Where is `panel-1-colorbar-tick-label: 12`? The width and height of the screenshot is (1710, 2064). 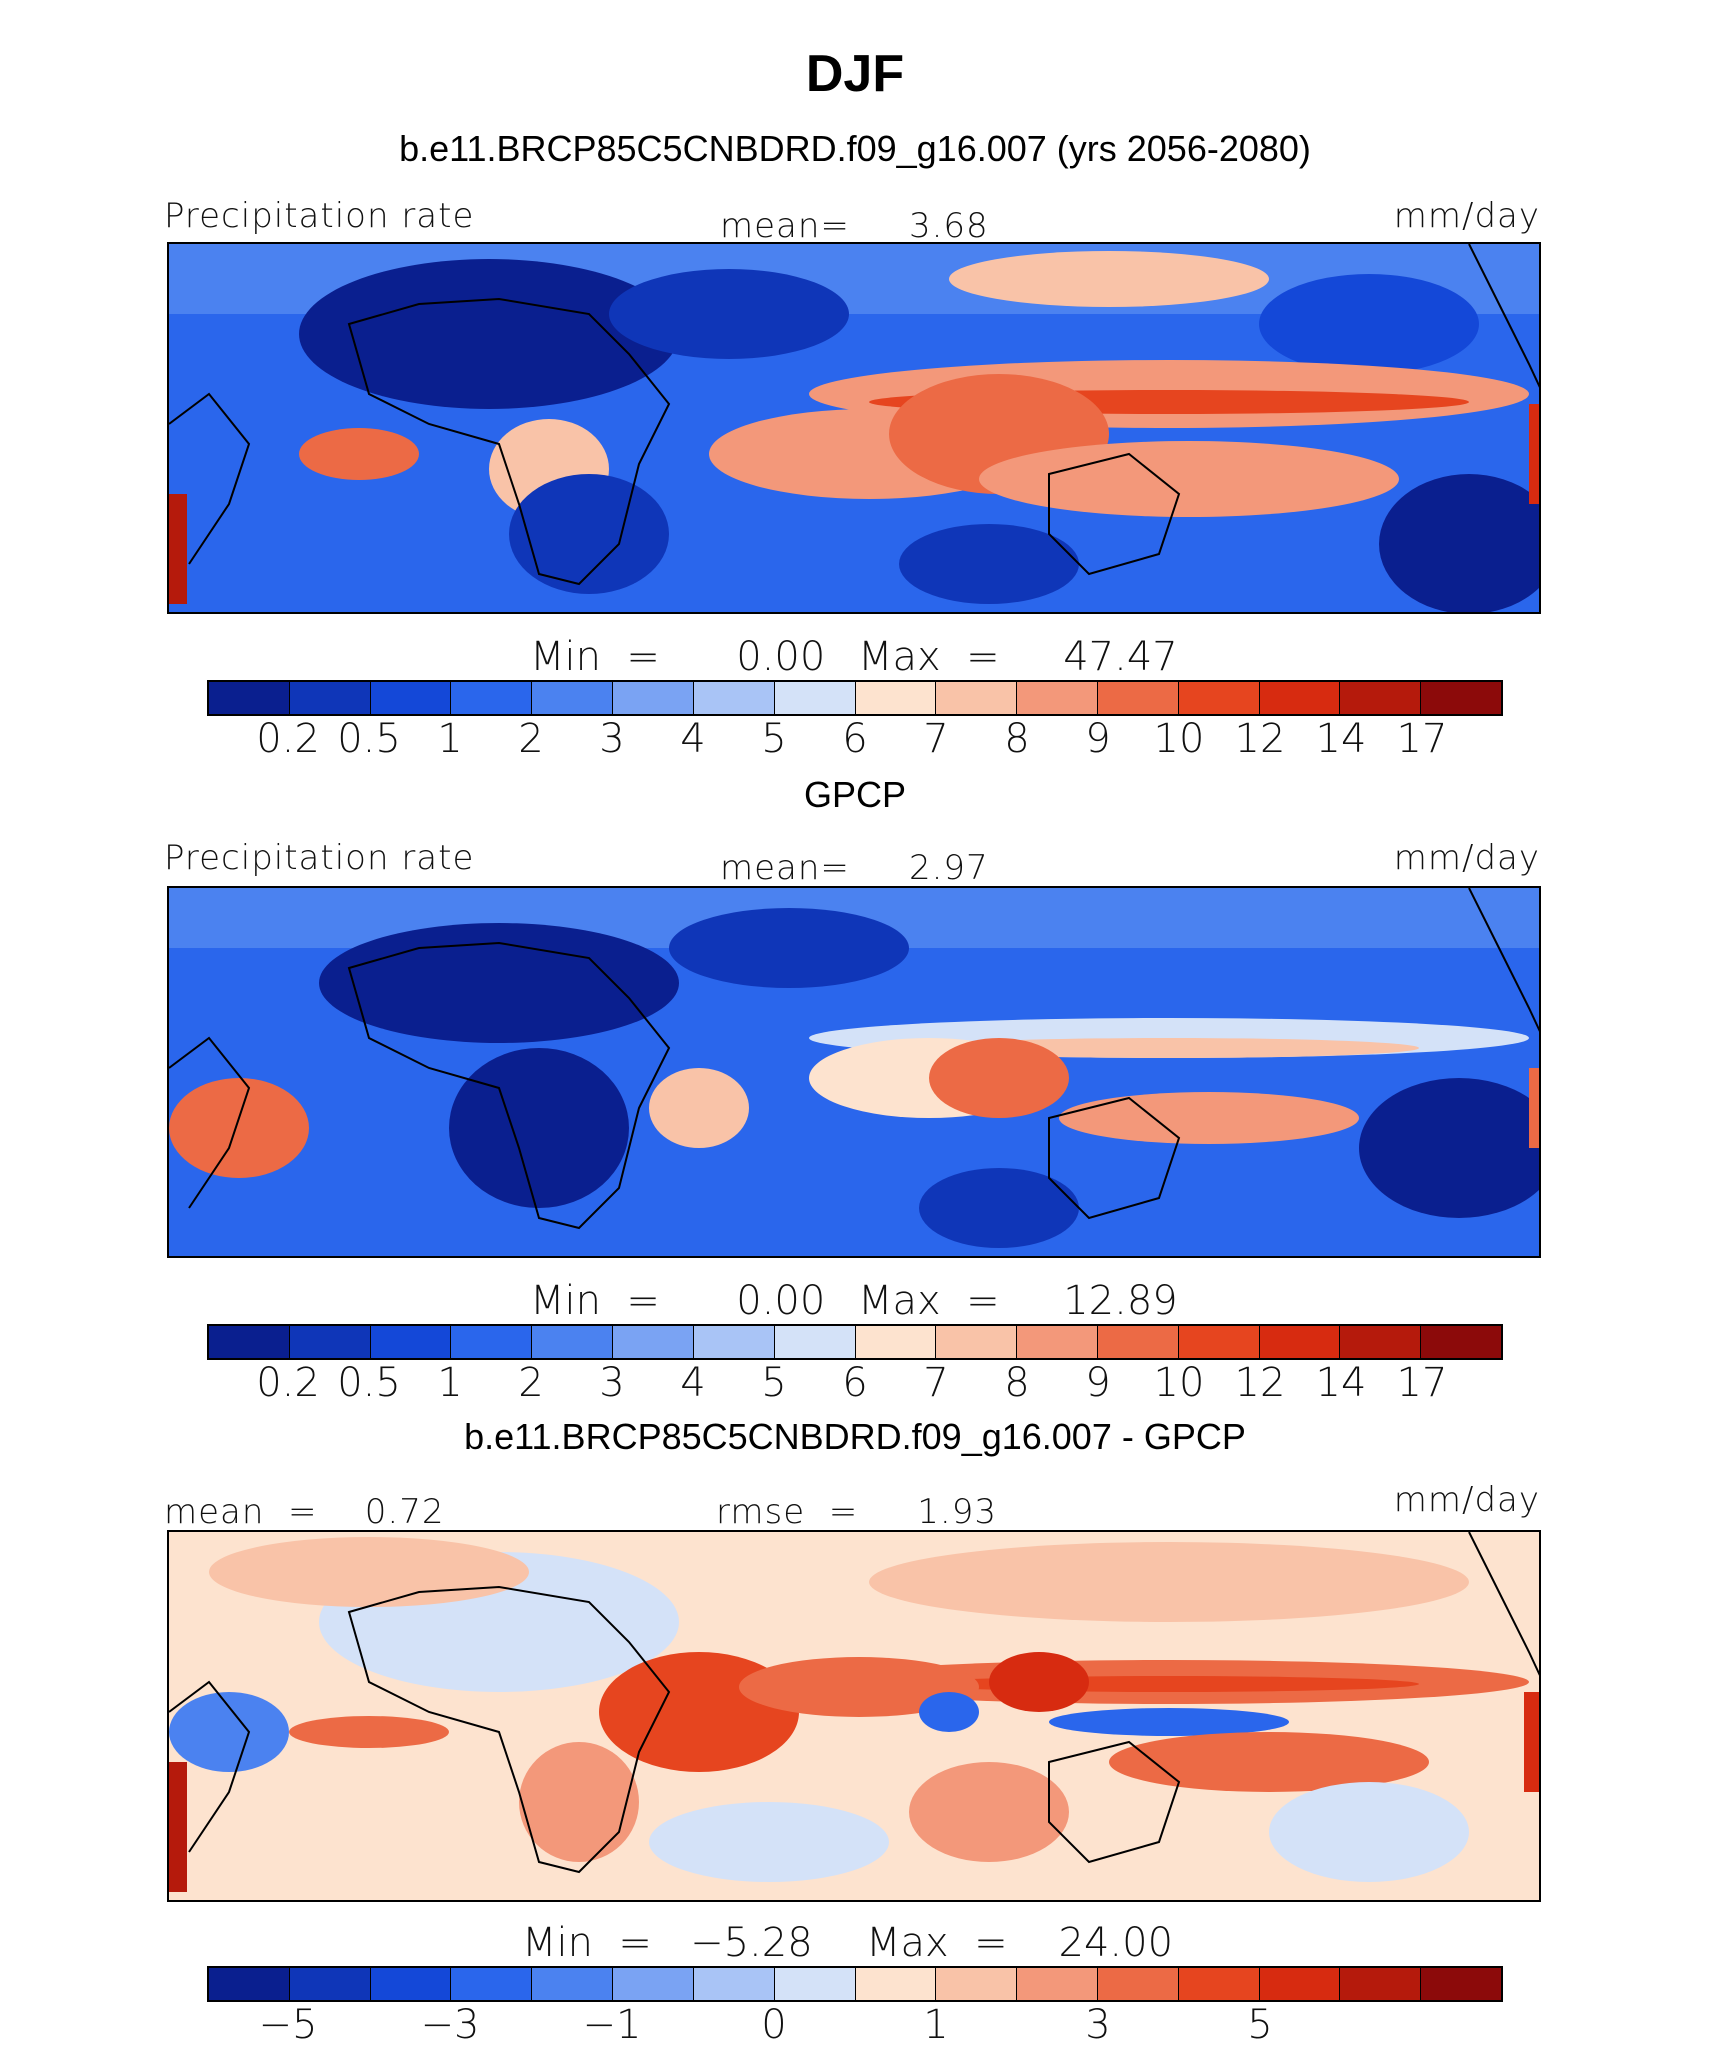
panel-1-colorbar-tick-label: 12 is located at coordinates (1260, 739).